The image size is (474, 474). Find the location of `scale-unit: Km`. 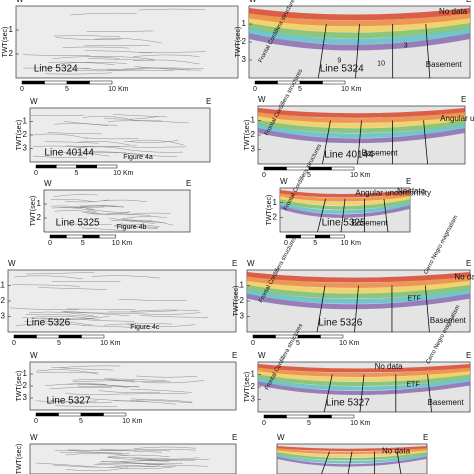

scale-unit: Km is located at coordinates (354, 343).